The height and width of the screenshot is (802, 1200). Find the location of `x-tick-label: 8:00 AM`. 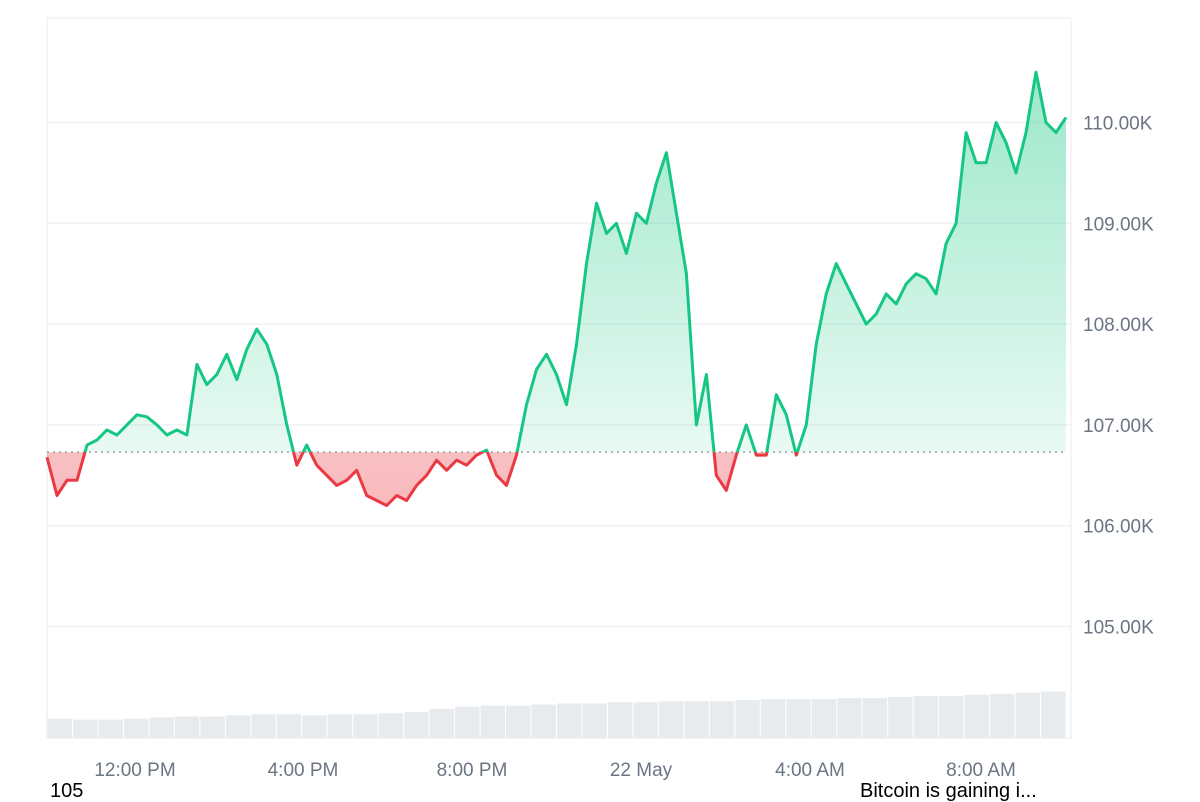

x-tick-label: 8:00 AM is located at coordinates (981, 770).